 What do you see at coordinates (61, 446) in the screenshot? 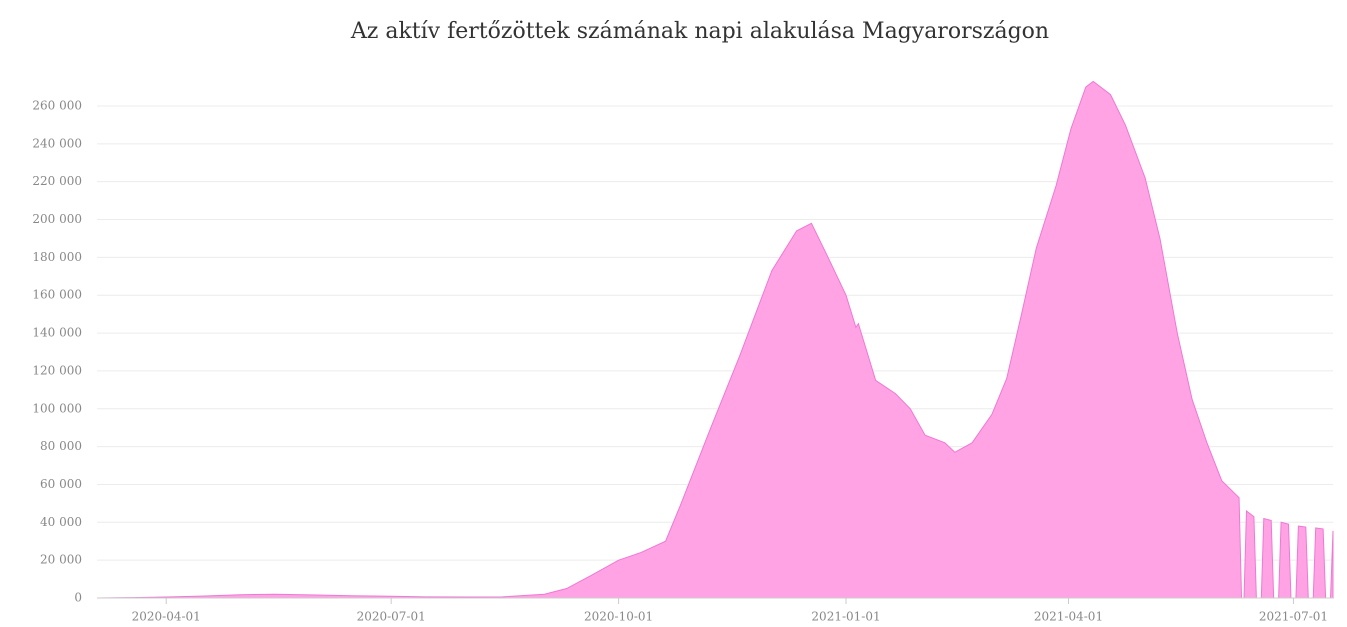
I see `y-tick-label: 80 000` at bounding box center [61, 446].